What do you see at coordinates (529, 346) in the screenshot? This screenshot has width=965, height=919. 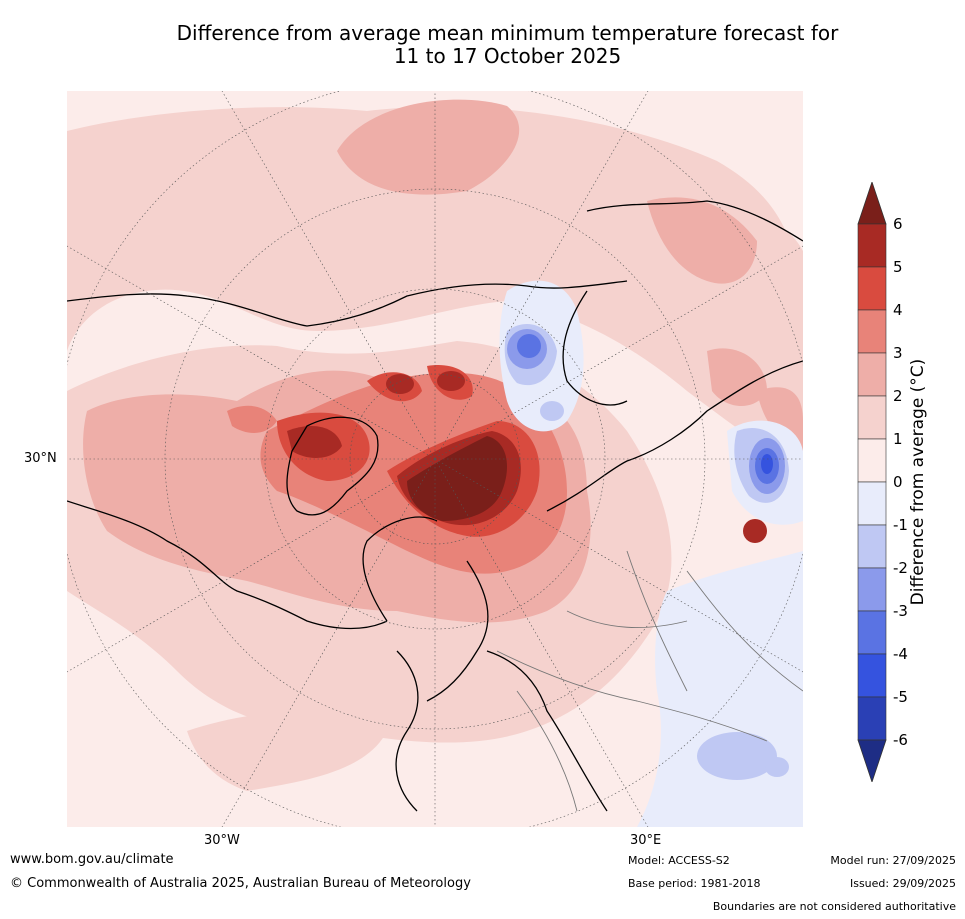 I see `anomaly-band-m3tom4` at bounding box center [529, 346].